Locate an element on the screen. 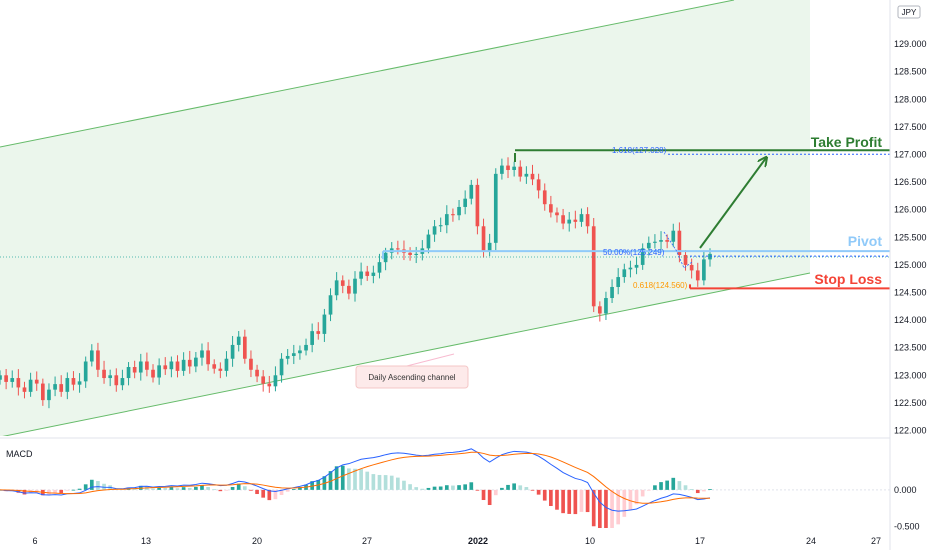 The height and width of the screenshot is (555, 932). pivot-label: Pivot is located at coordinates (865, 241).